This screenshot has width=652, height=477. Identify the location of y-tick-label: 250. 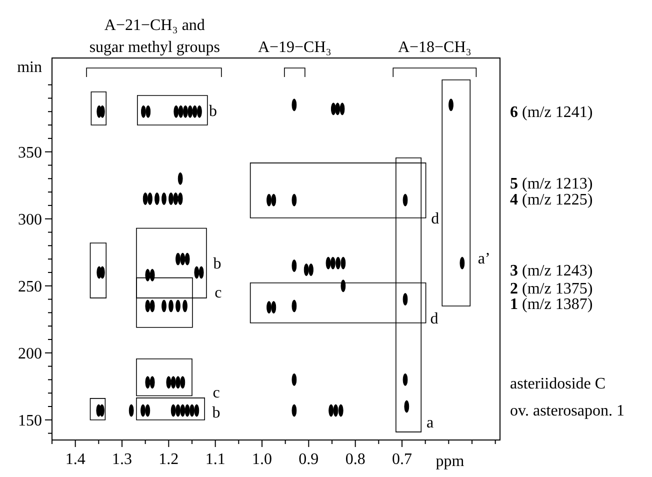
(30, 287).